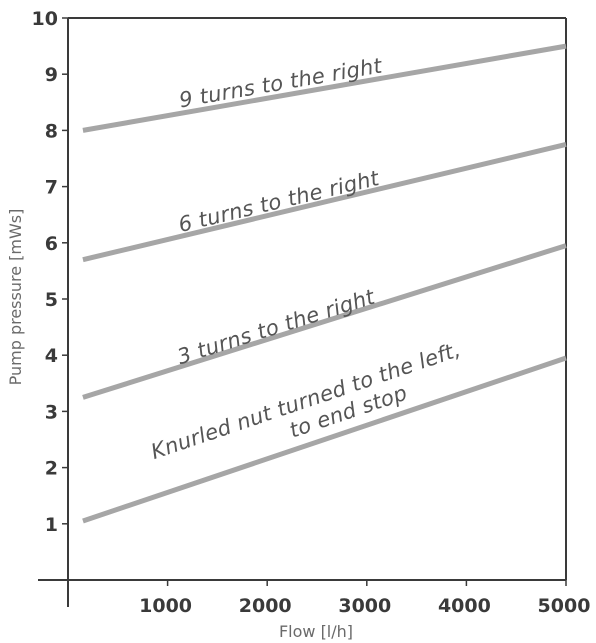 This screenshot has width=596, height=643. Describe the element at coordinates (51, 525) in the screenshot. I see `y-tick-label: 1` at that location.